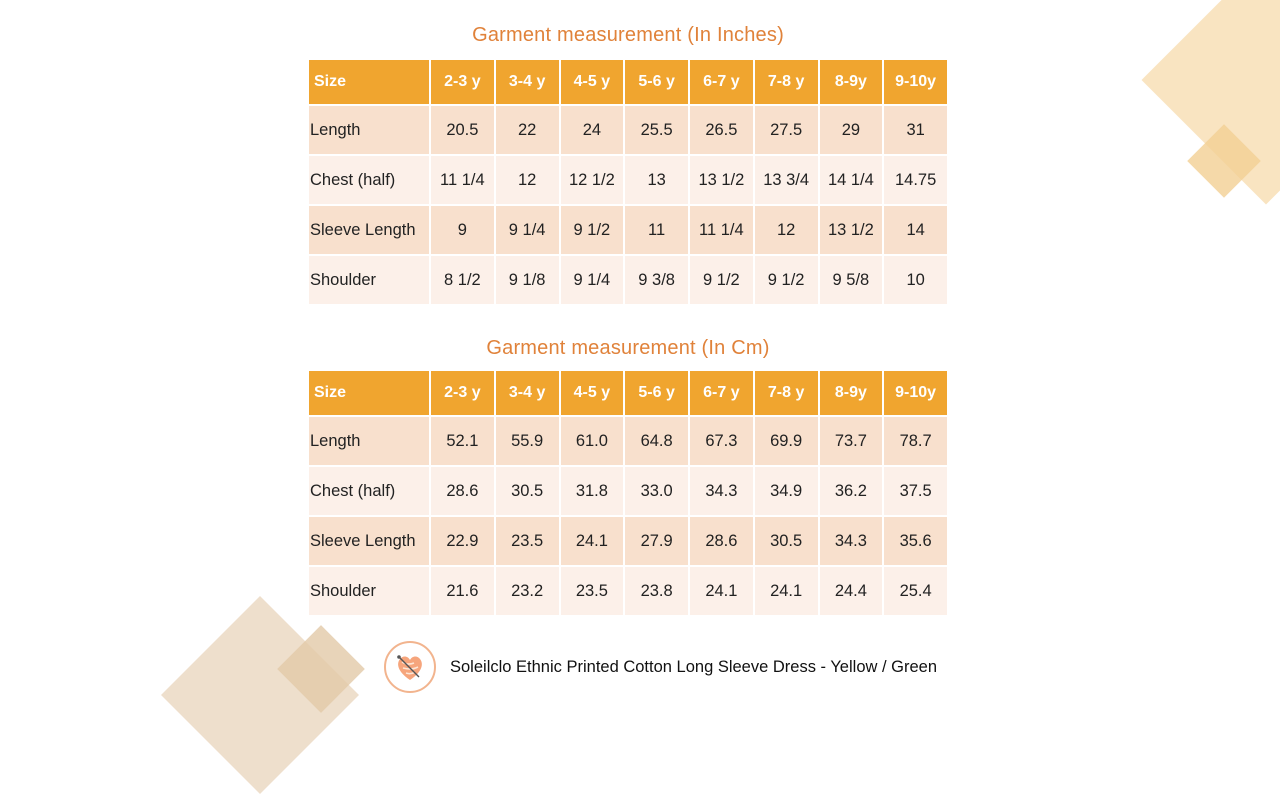  I want to click on table-cell: 14, so click(915, 230).